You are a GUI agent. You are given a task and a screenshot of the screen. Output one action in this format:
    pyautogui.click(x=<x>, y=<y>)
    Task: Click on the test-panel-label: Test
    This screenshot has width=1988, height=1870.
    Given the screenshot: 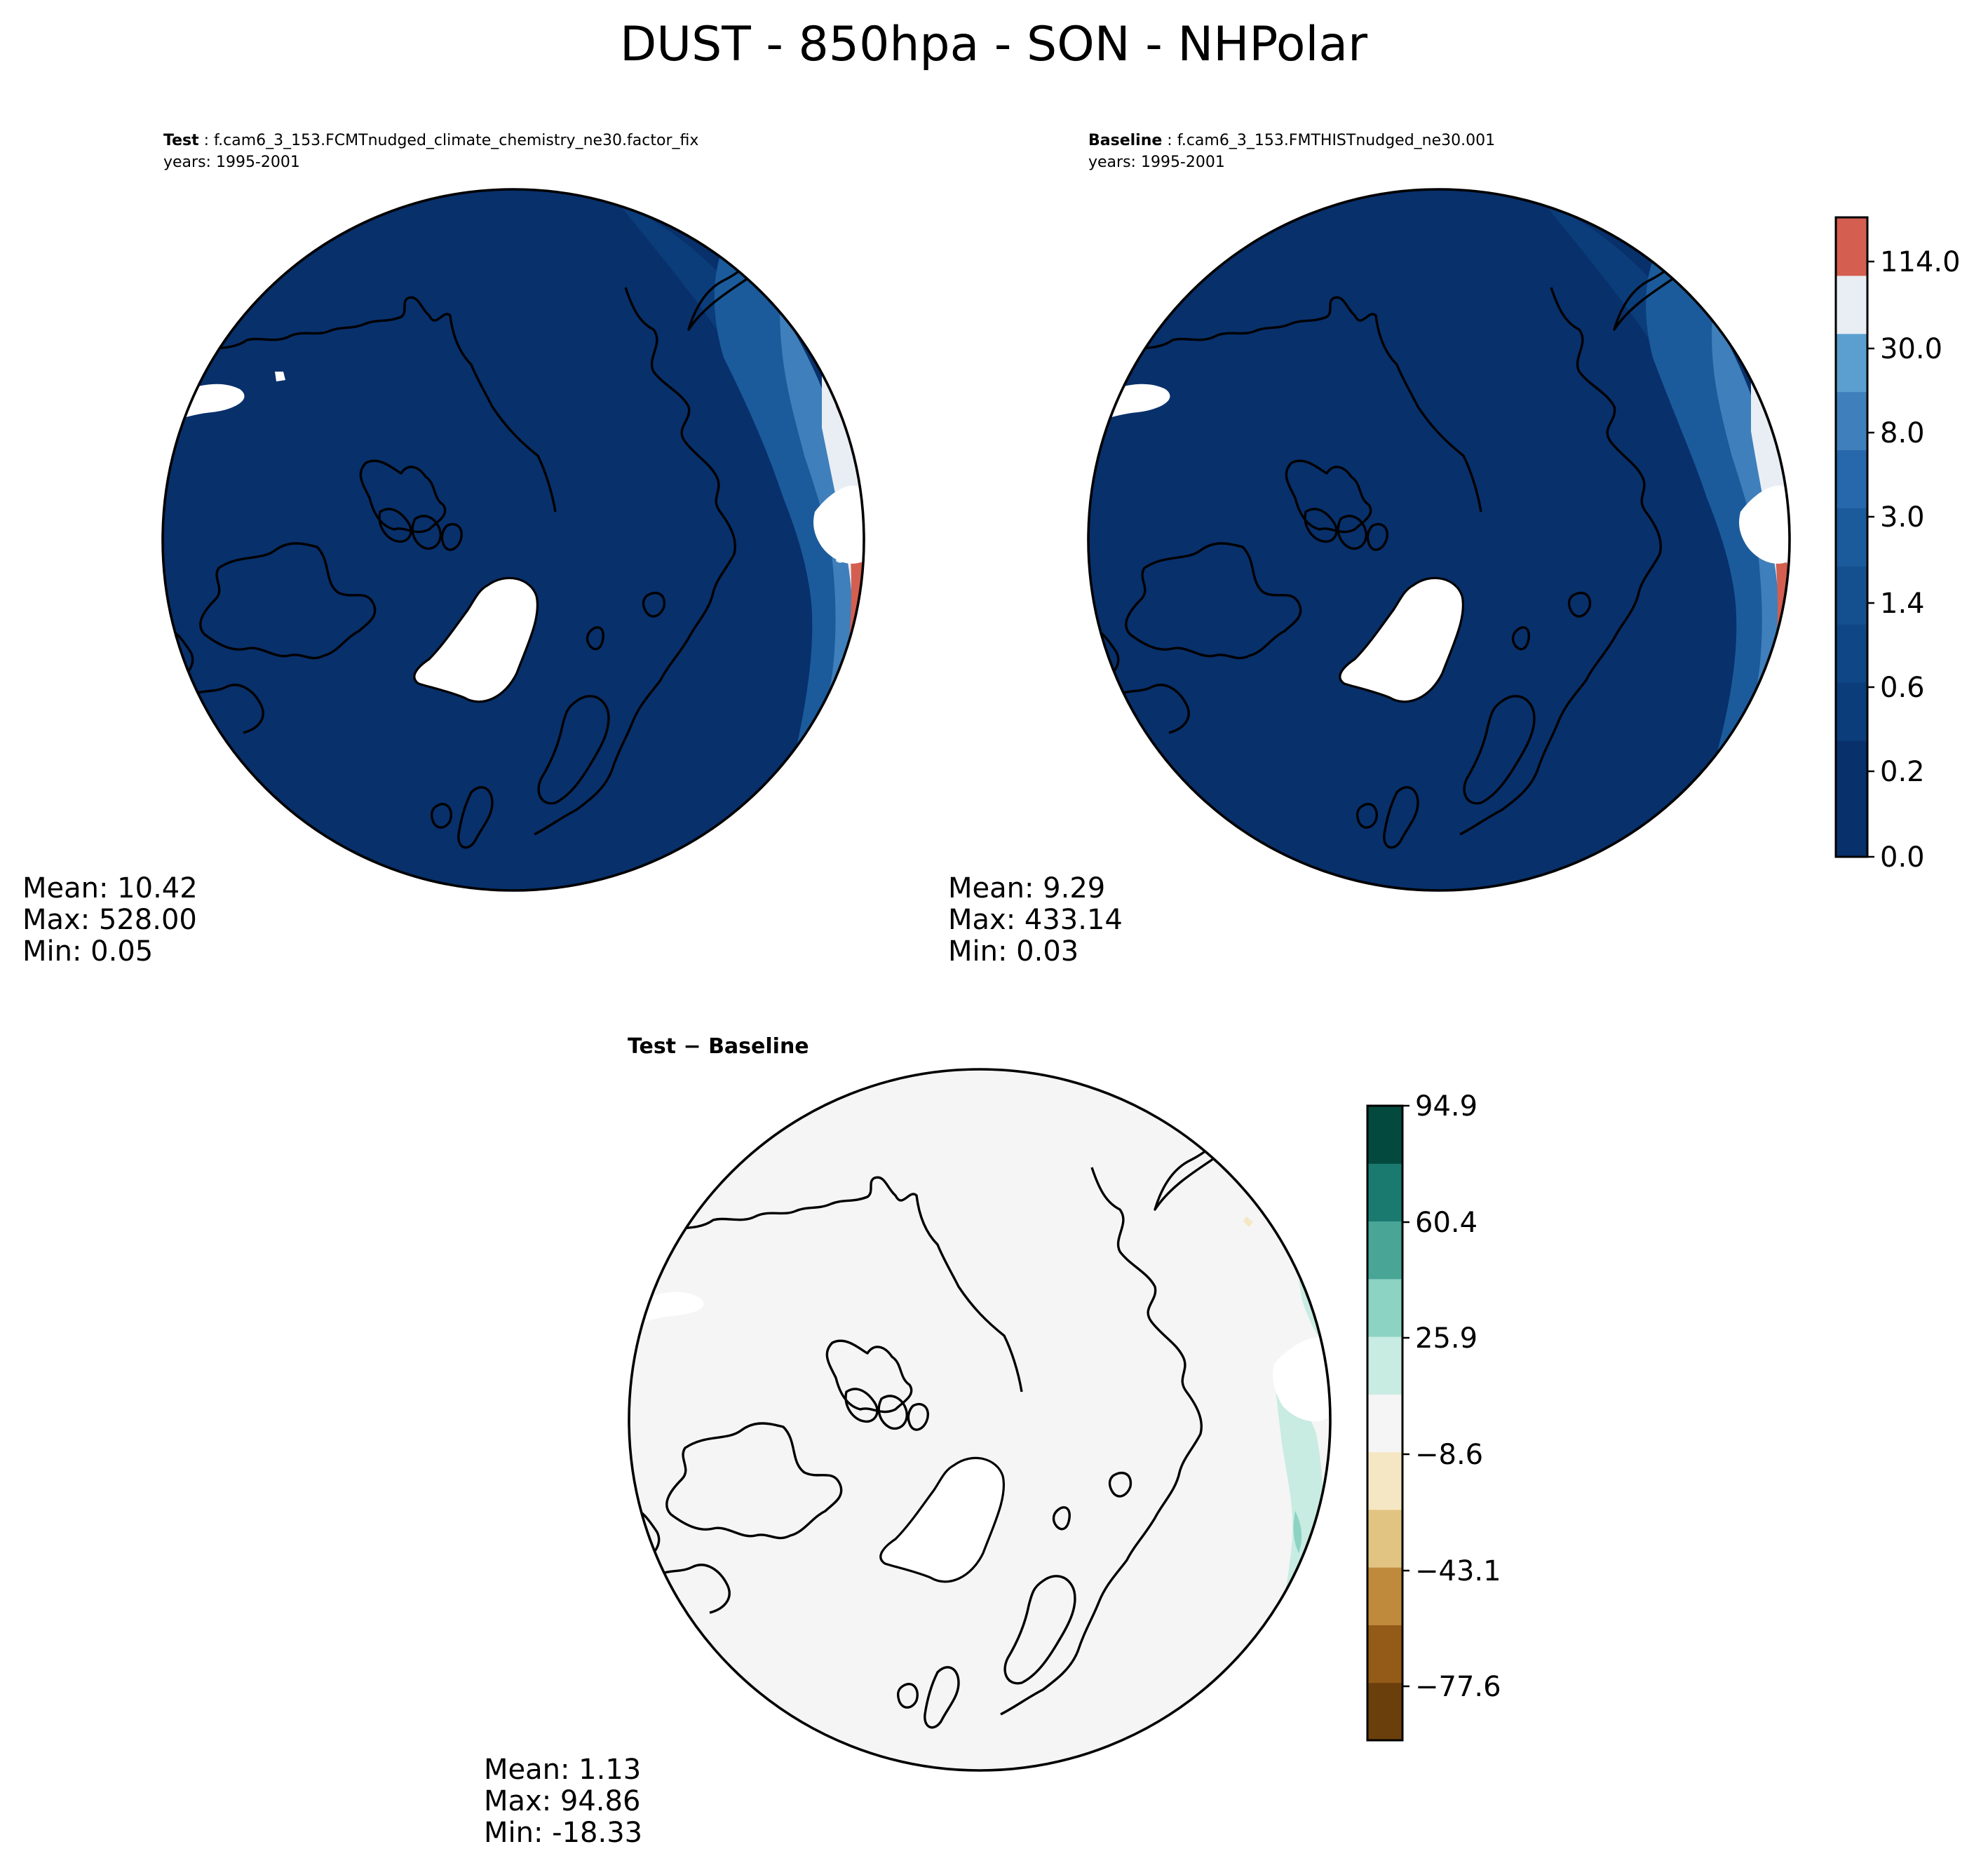 What is the action you would take?
    pyautogui.click(x=181, y=141)
    